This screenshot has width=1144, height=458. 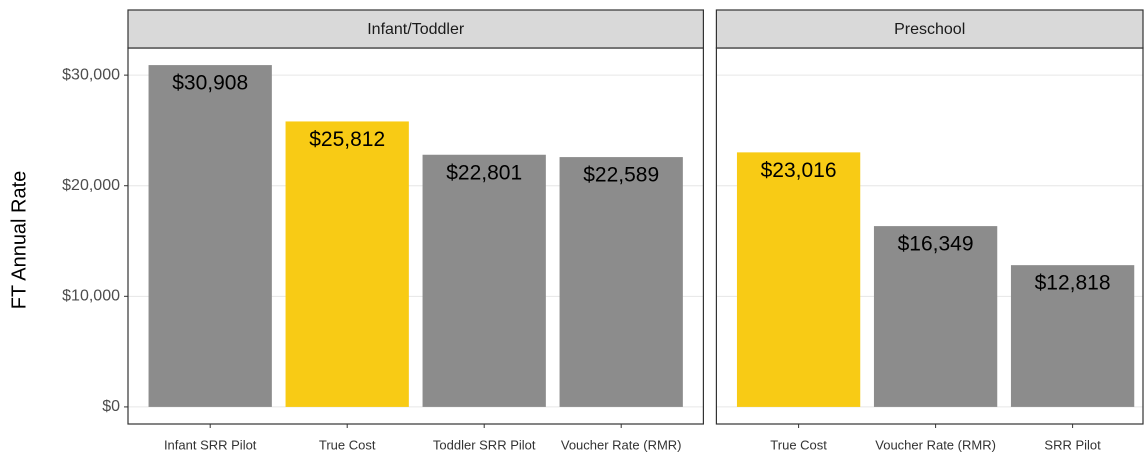 What do you see at coordinates (936, 244) in the screenshot?
I see `value-label: $16,349` at bounding box center [936, 244].